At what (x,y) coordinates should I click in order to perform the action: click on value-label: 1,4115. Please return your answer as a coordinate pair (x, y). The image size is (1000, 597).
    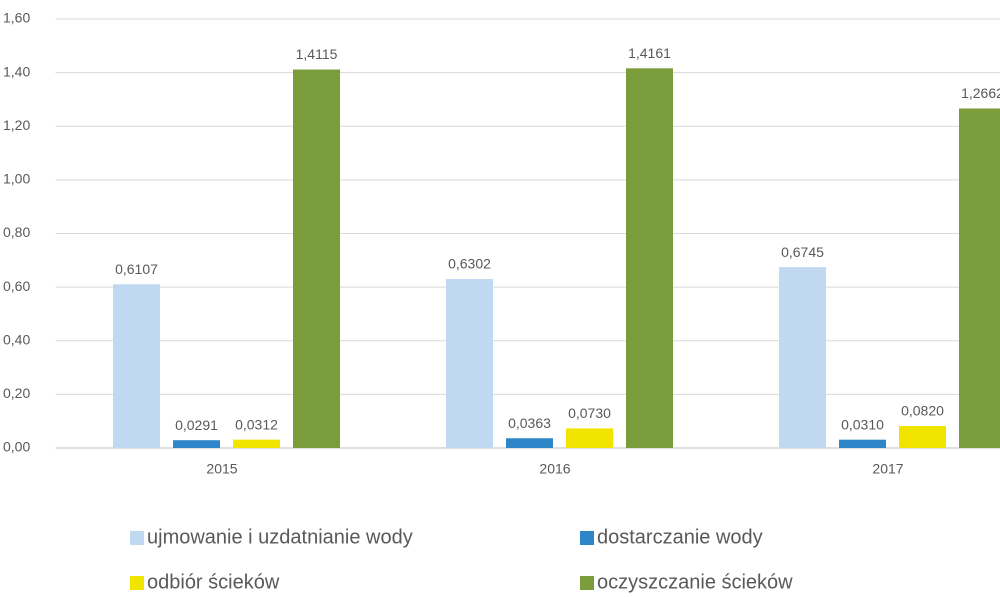
    Looking at the image, I should click on (317, 54).